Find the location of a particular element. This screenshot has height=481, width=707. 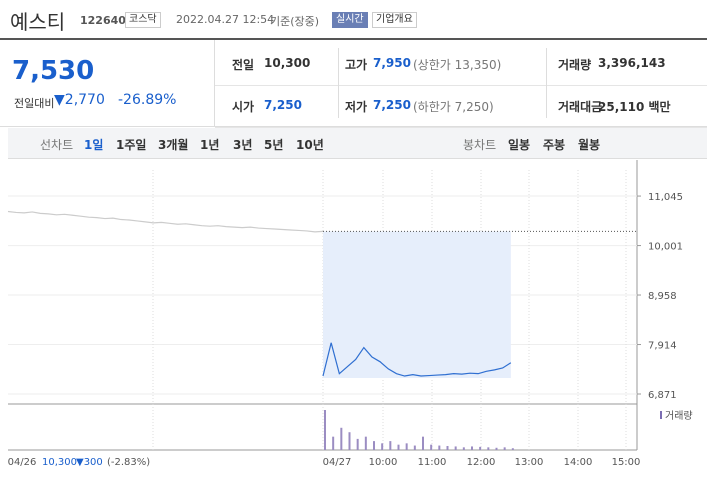

stat-value: 25,110 백만 is located at coordinates (634, 107).